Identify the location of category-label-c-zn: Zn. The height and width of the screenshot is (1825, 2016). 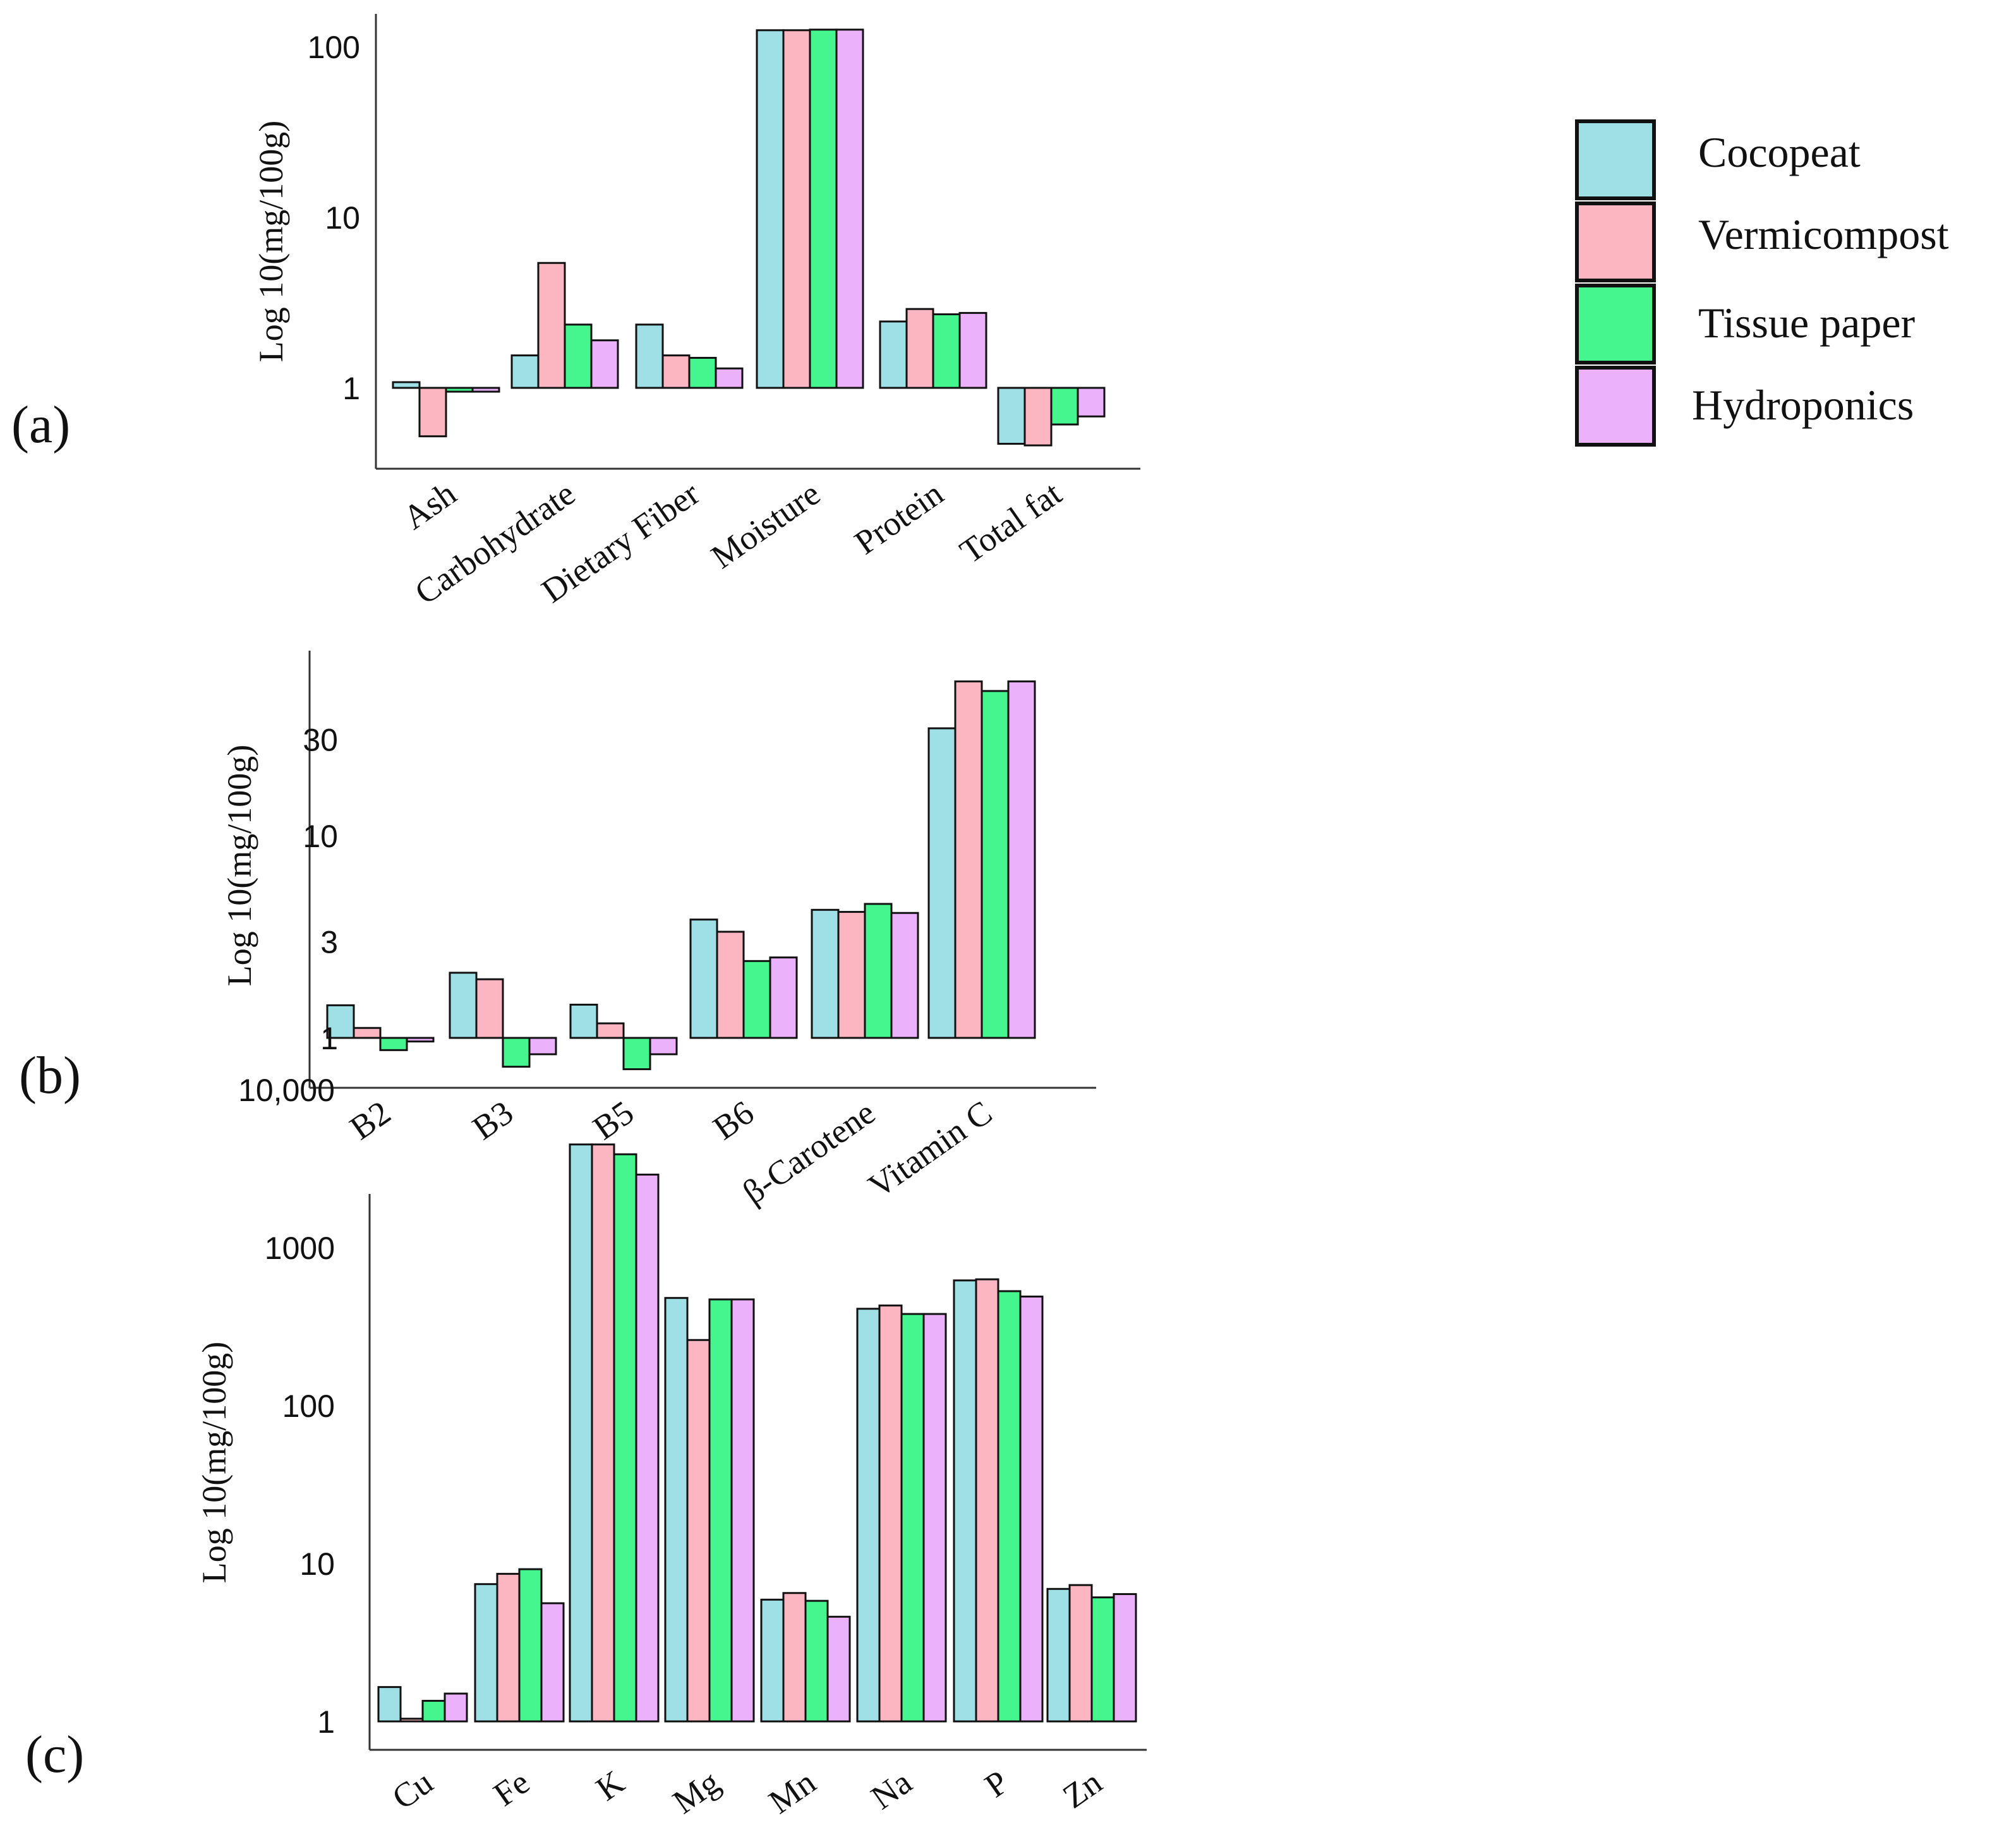
(1082, 1789).